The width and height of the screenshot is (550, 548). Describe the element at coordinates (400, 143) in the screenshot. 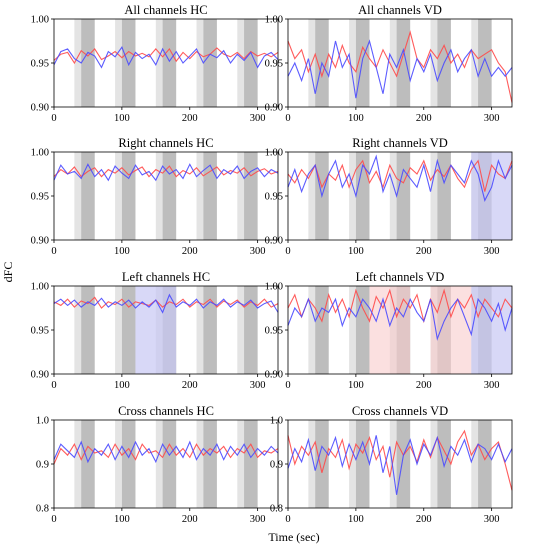

I see `panel-title: Right channels VD` at that location.